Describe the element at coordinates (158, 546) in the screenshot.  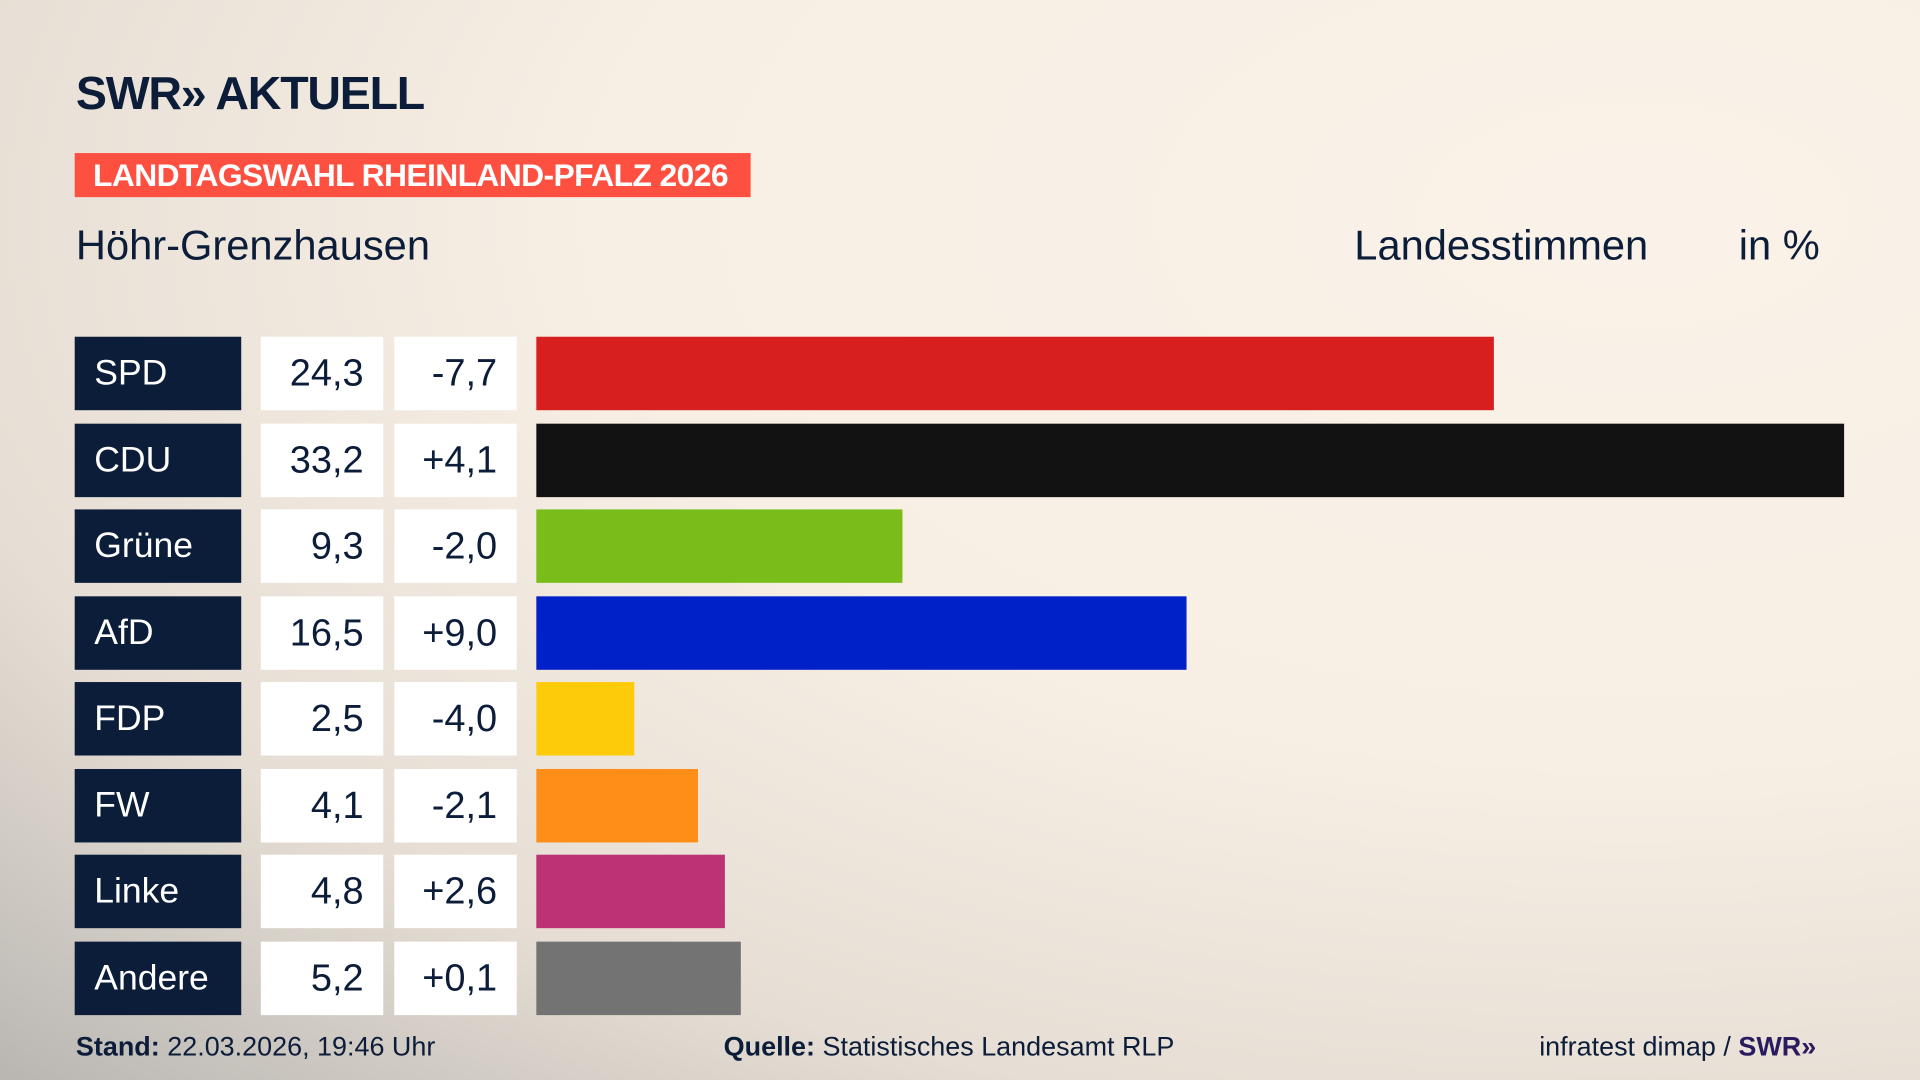
I see `party-label: Grüne` at that location.